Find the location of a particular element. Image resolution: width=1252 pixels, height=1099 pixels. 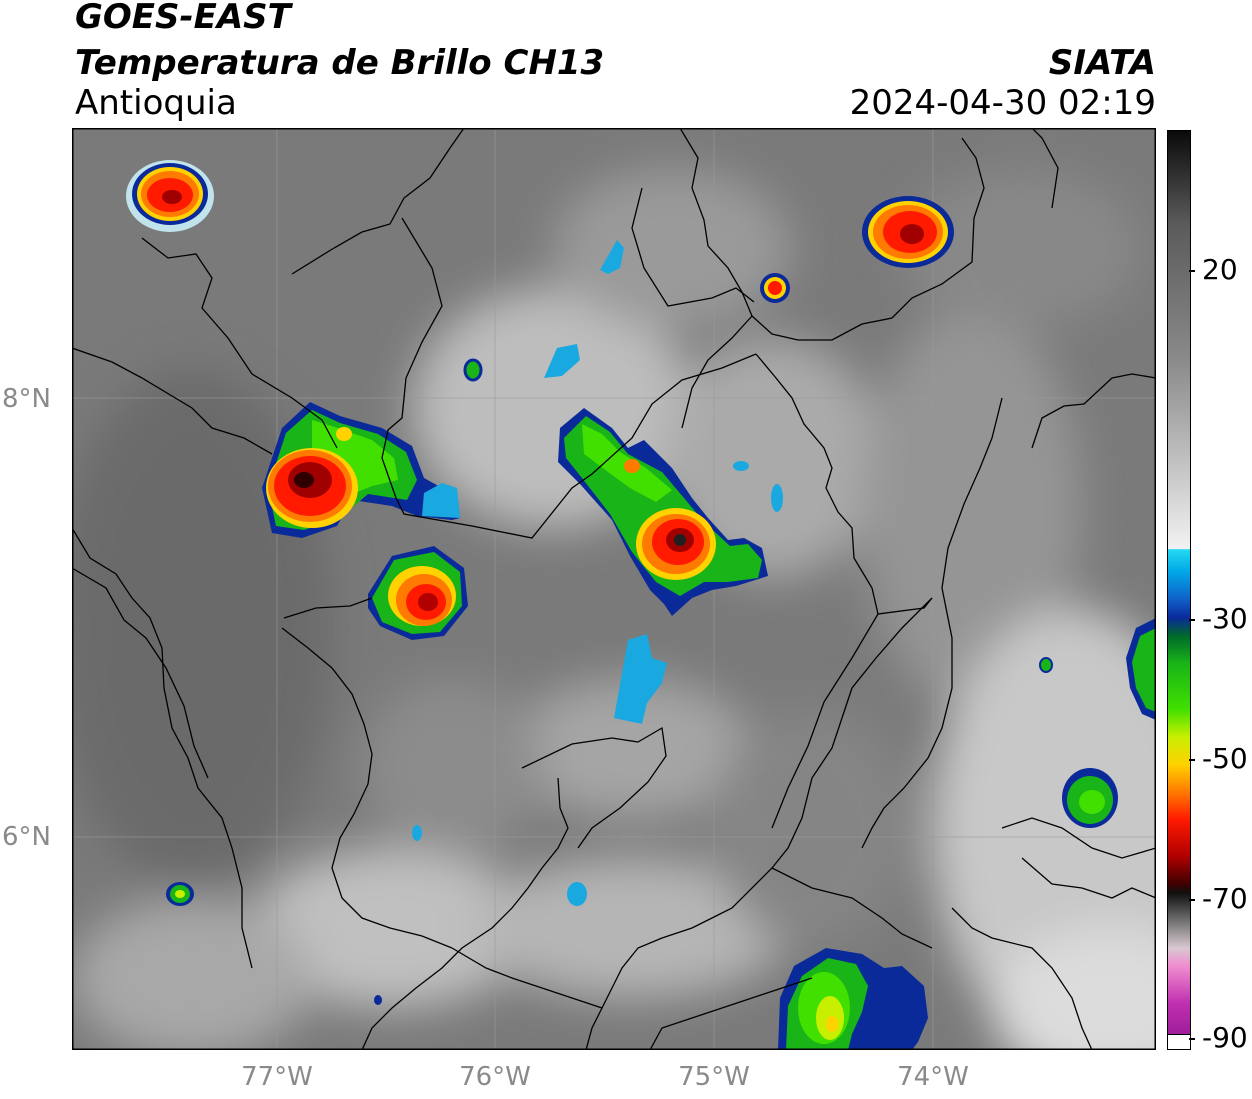

lon-label-74w: 74°W is located at coordinates (933, 1077).